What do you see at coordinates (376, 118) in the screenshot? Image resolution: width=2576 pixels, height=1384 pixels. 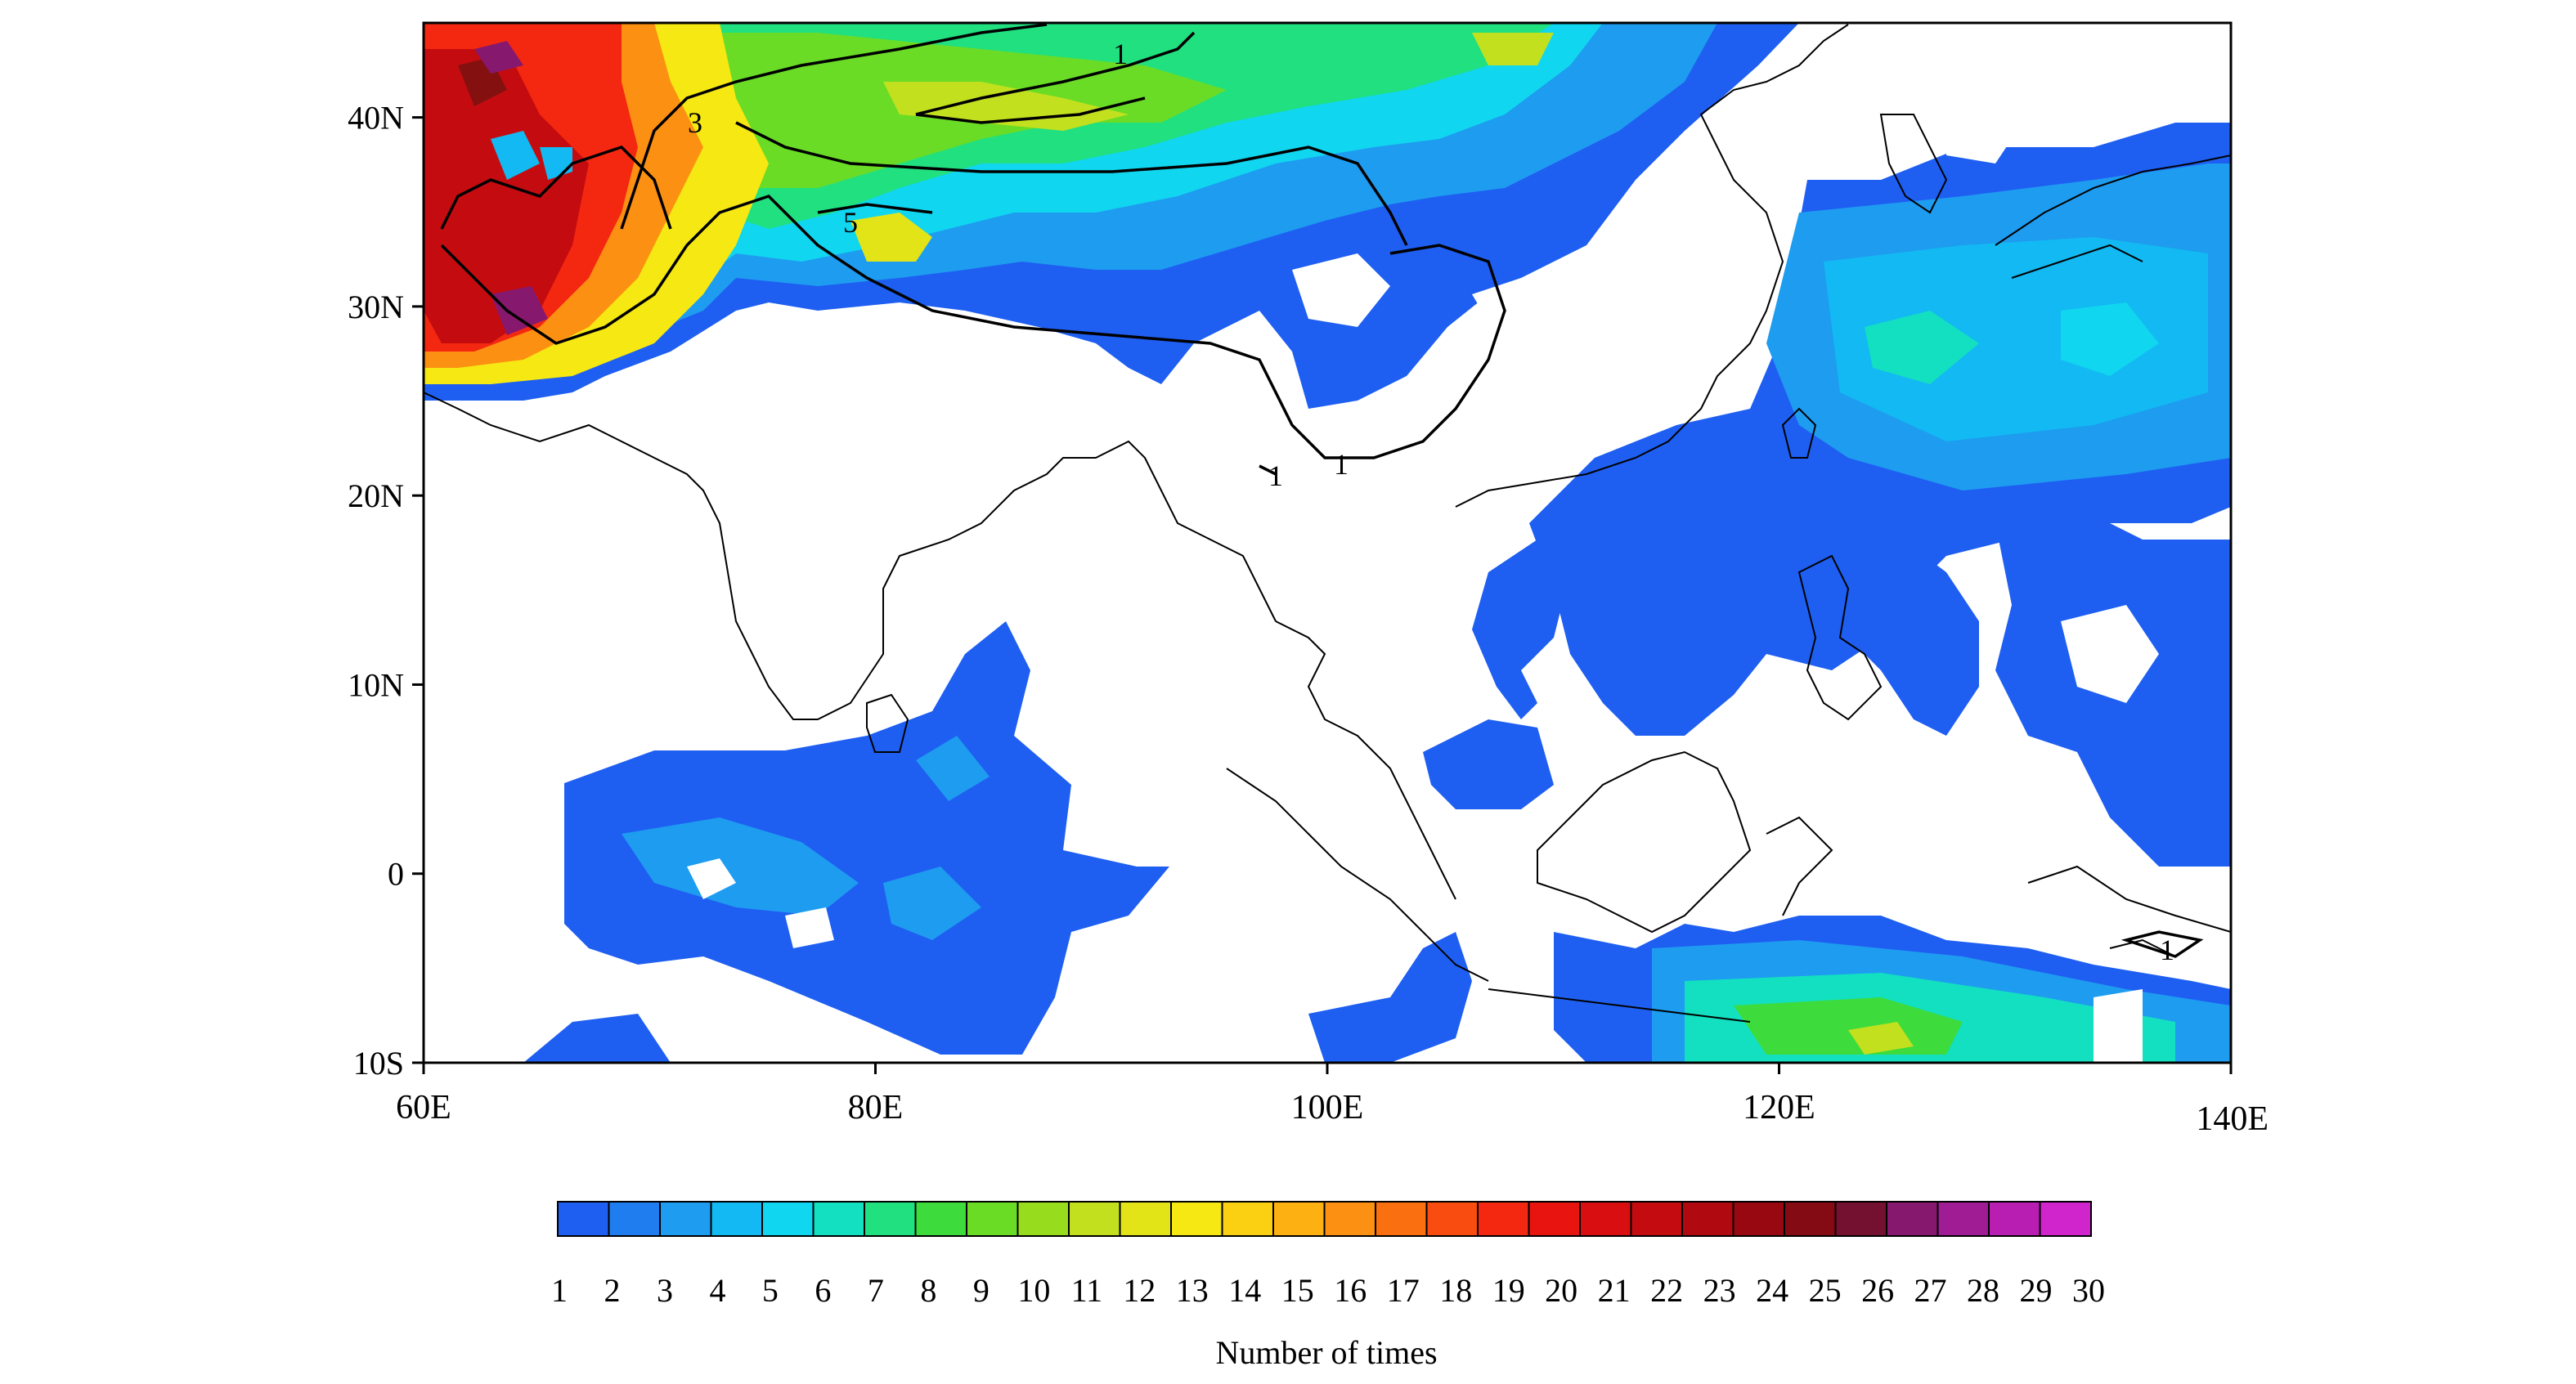 I see `y-tick-label: 40N` at bounding box center [376, 118].